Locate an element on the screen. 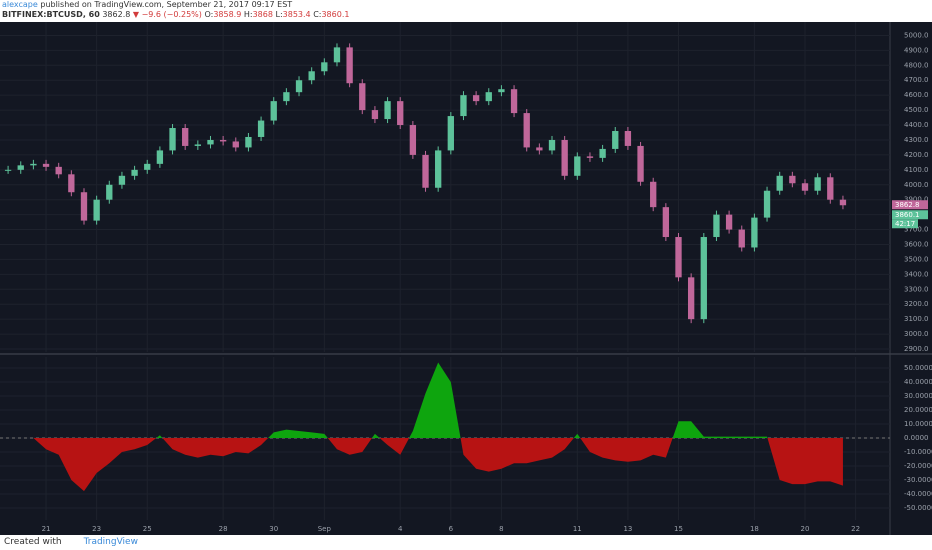  y-tick-label: 3900.0 is located at coordinates (916, 200).